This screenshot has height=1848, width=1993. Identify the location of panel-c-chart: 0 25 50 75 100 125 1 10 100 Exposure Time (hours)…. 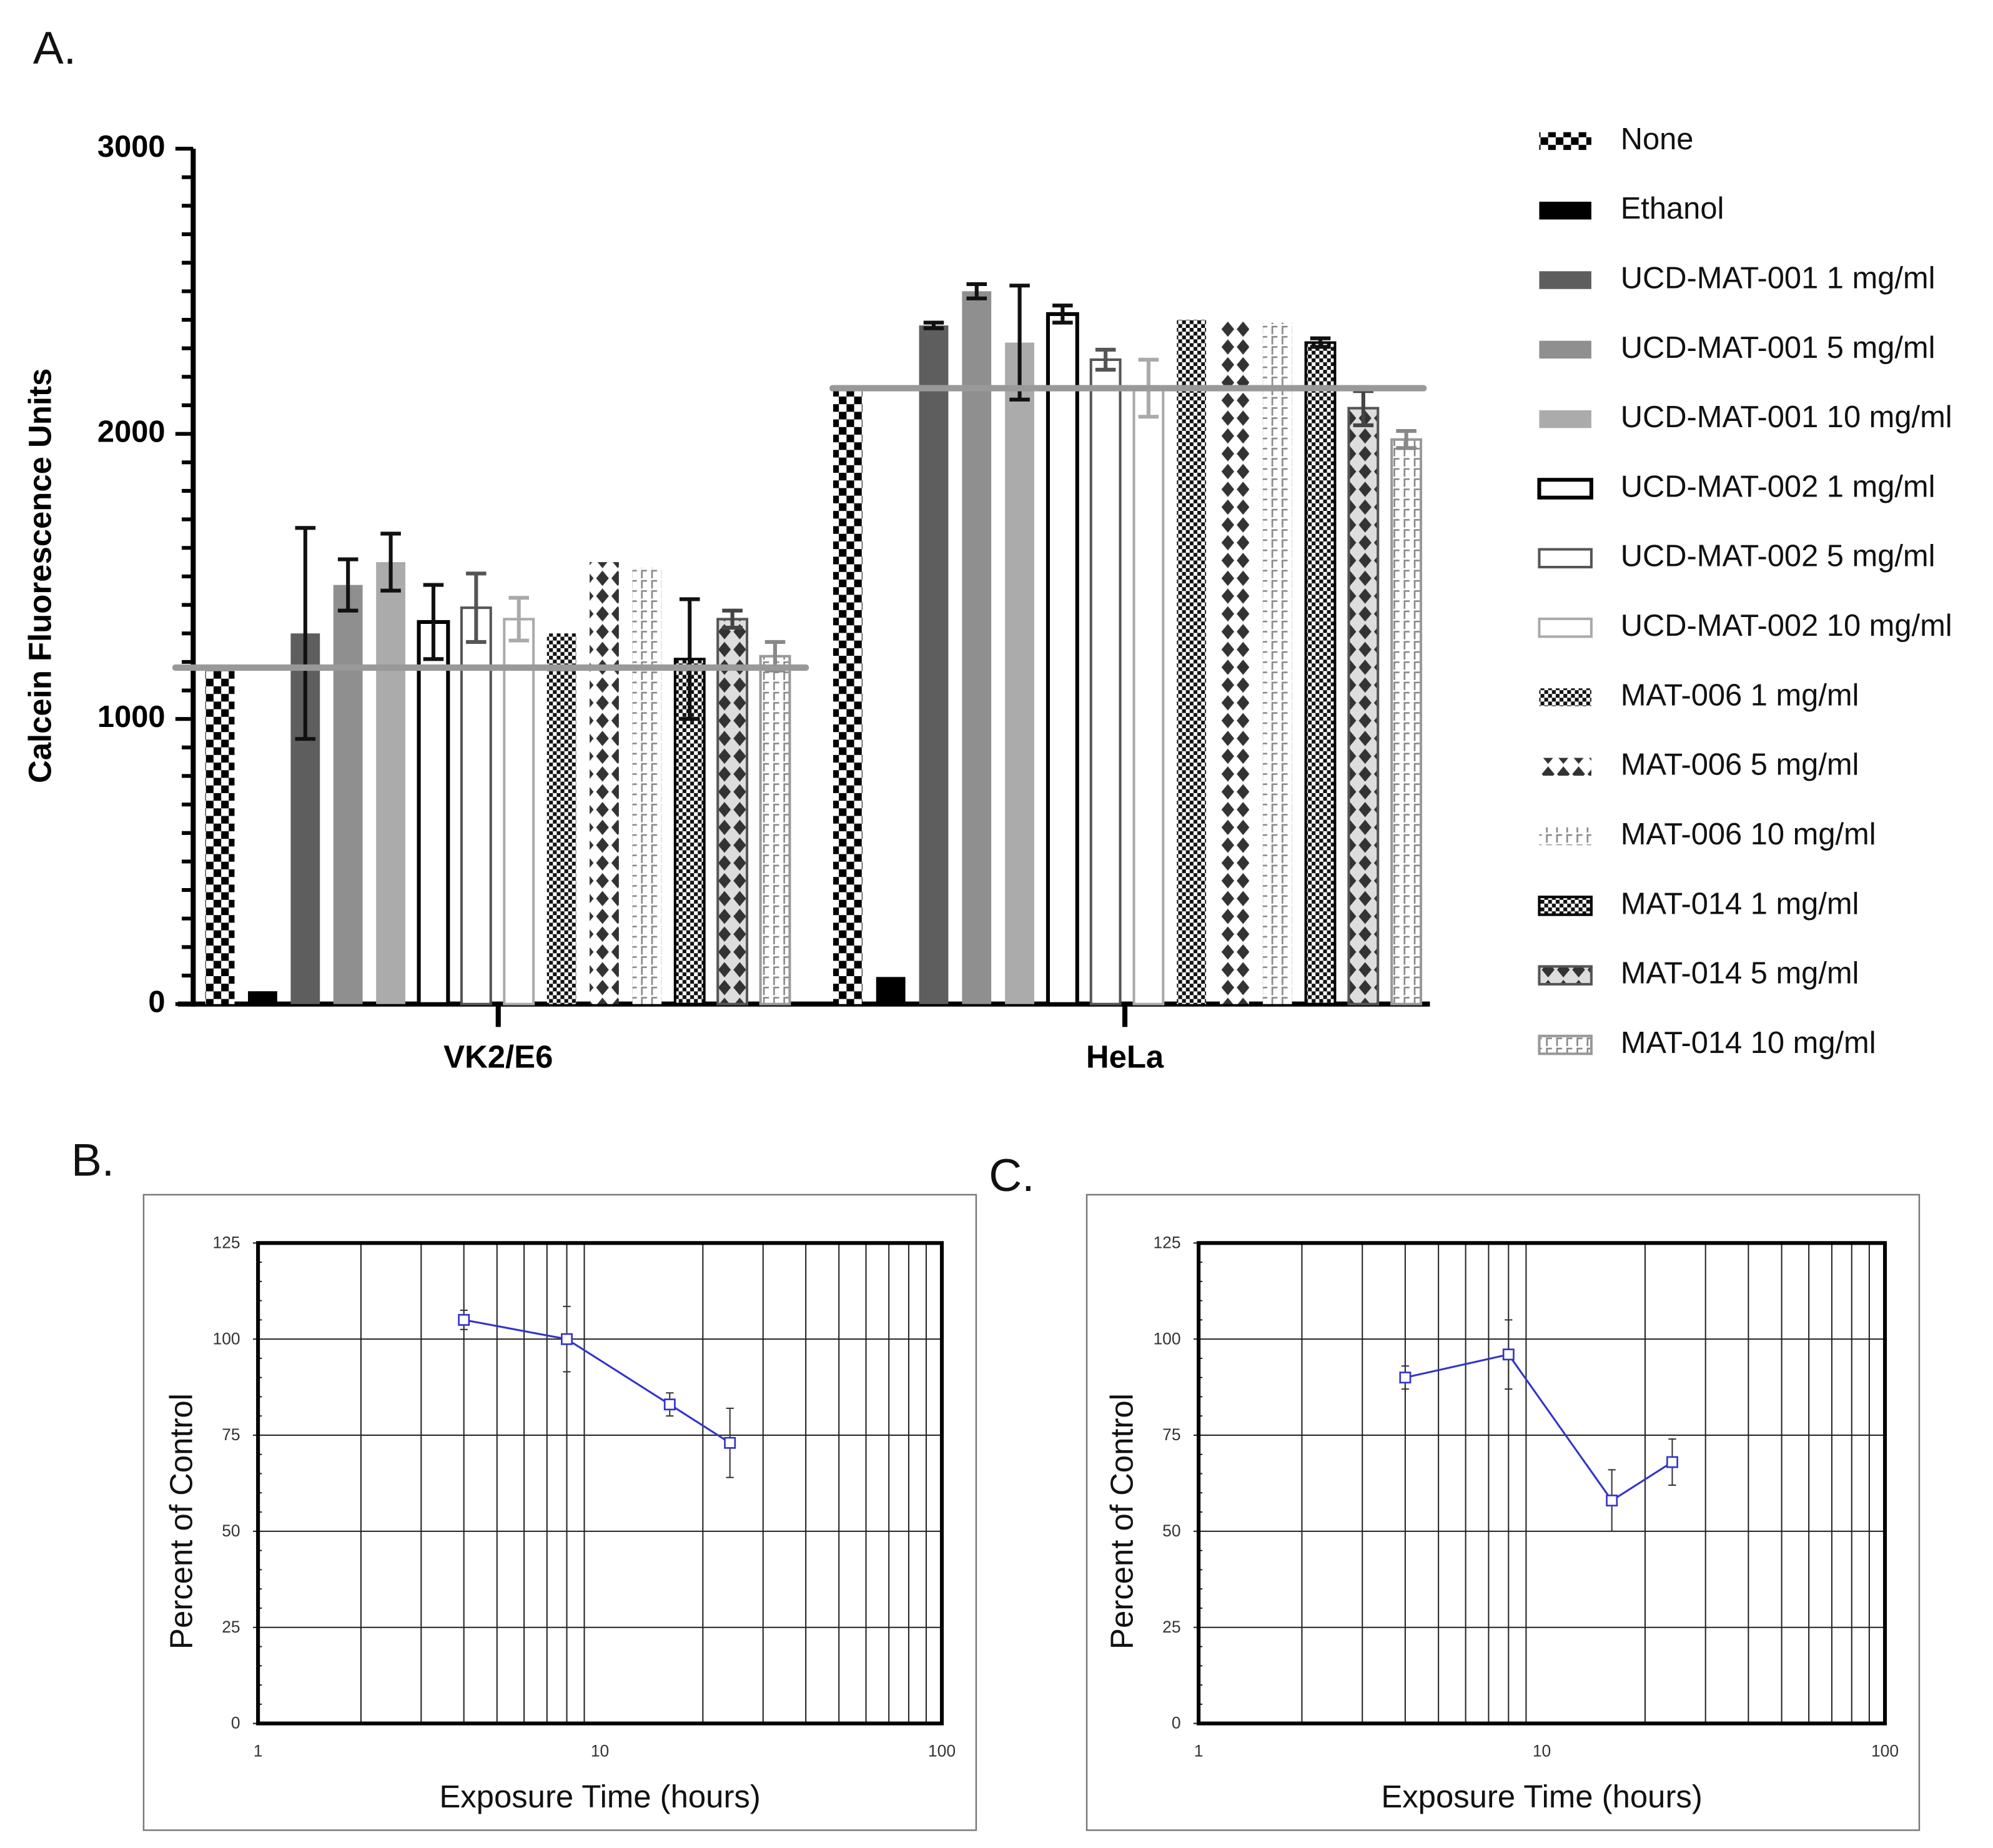
(1503, 1512).